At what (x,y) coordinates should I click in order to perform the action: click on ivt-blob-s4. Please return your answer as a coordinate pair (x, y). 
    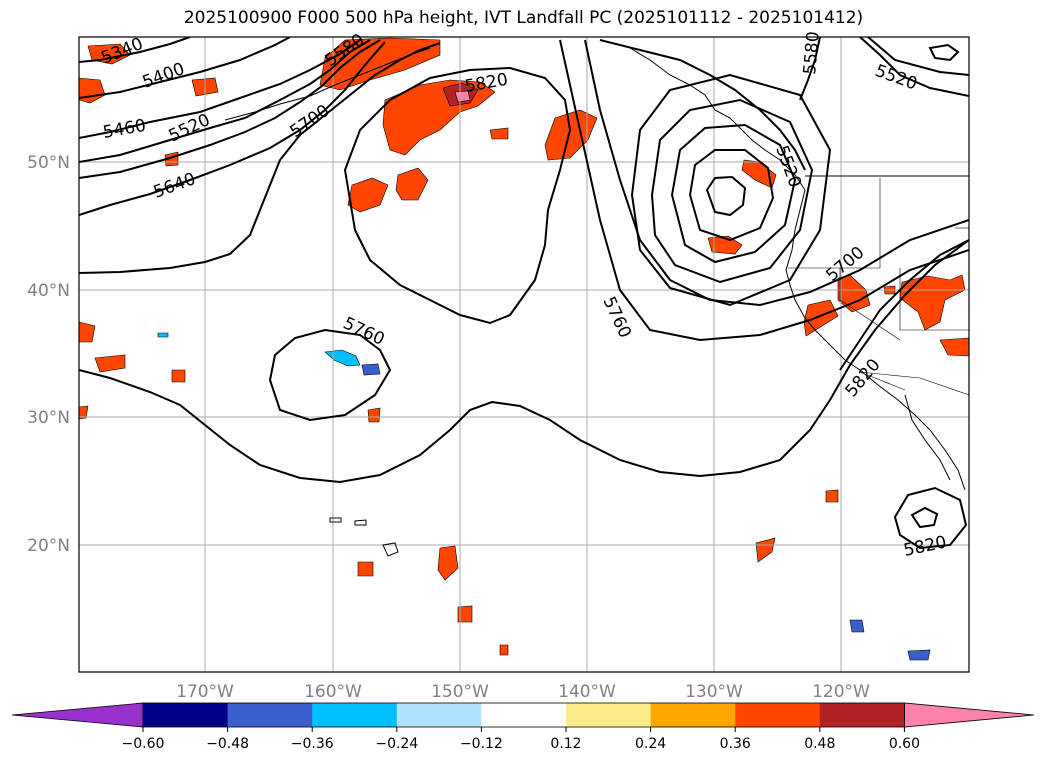
    Looking at the image, I should click on (832, 496).